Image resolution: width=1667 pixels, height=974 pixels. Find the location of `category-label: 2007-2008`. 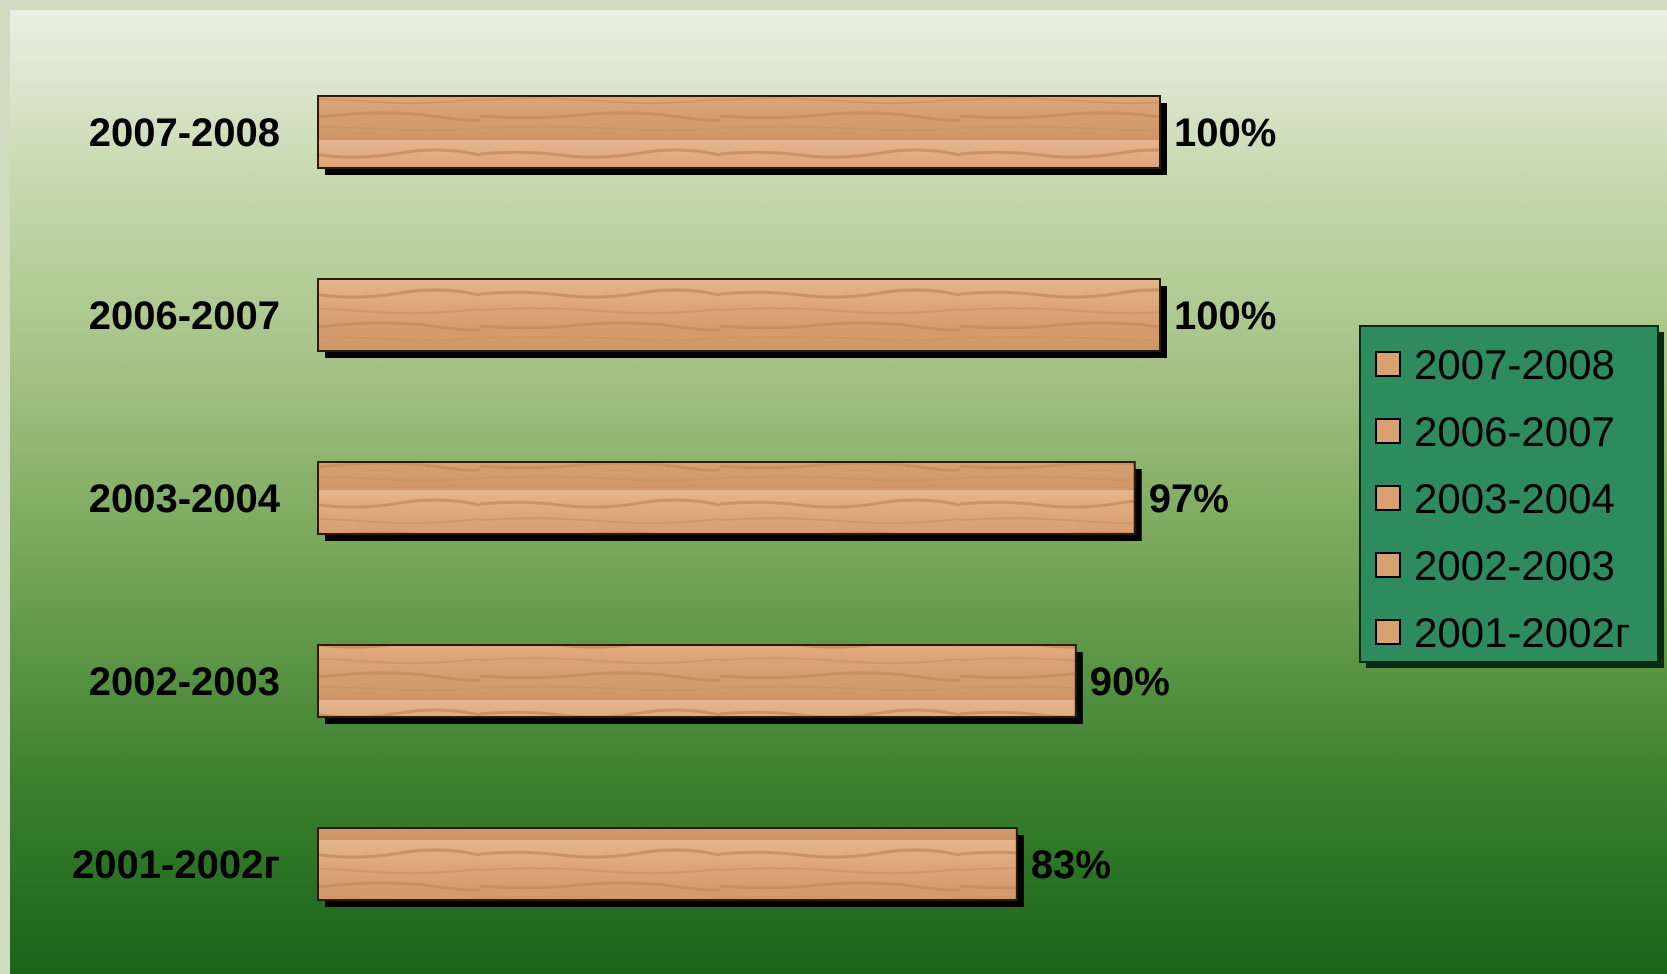

category-label: 2007-2008 is located at coordinates (184, 133).